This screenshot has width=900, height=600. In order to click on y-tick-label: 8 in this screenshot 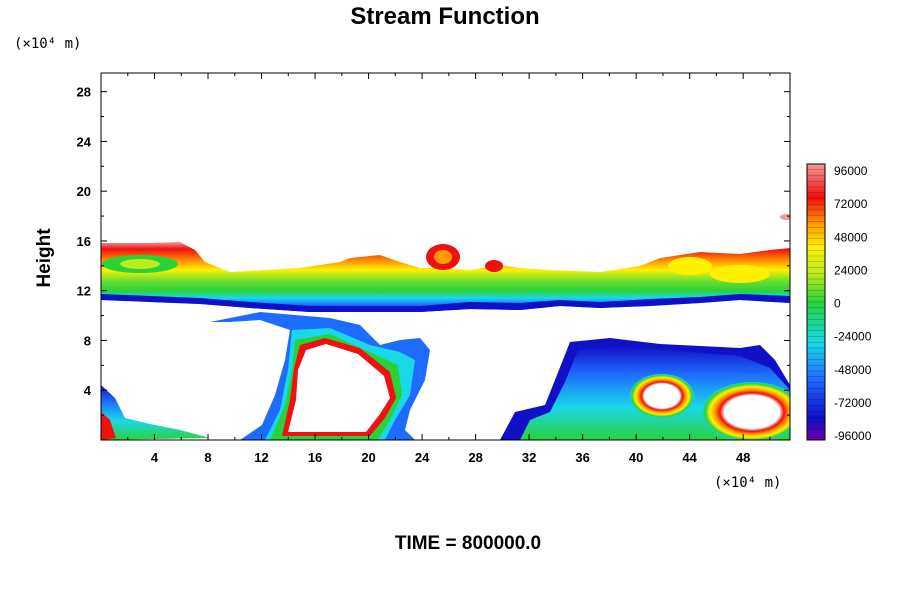, I will do `click(87, 340)`.